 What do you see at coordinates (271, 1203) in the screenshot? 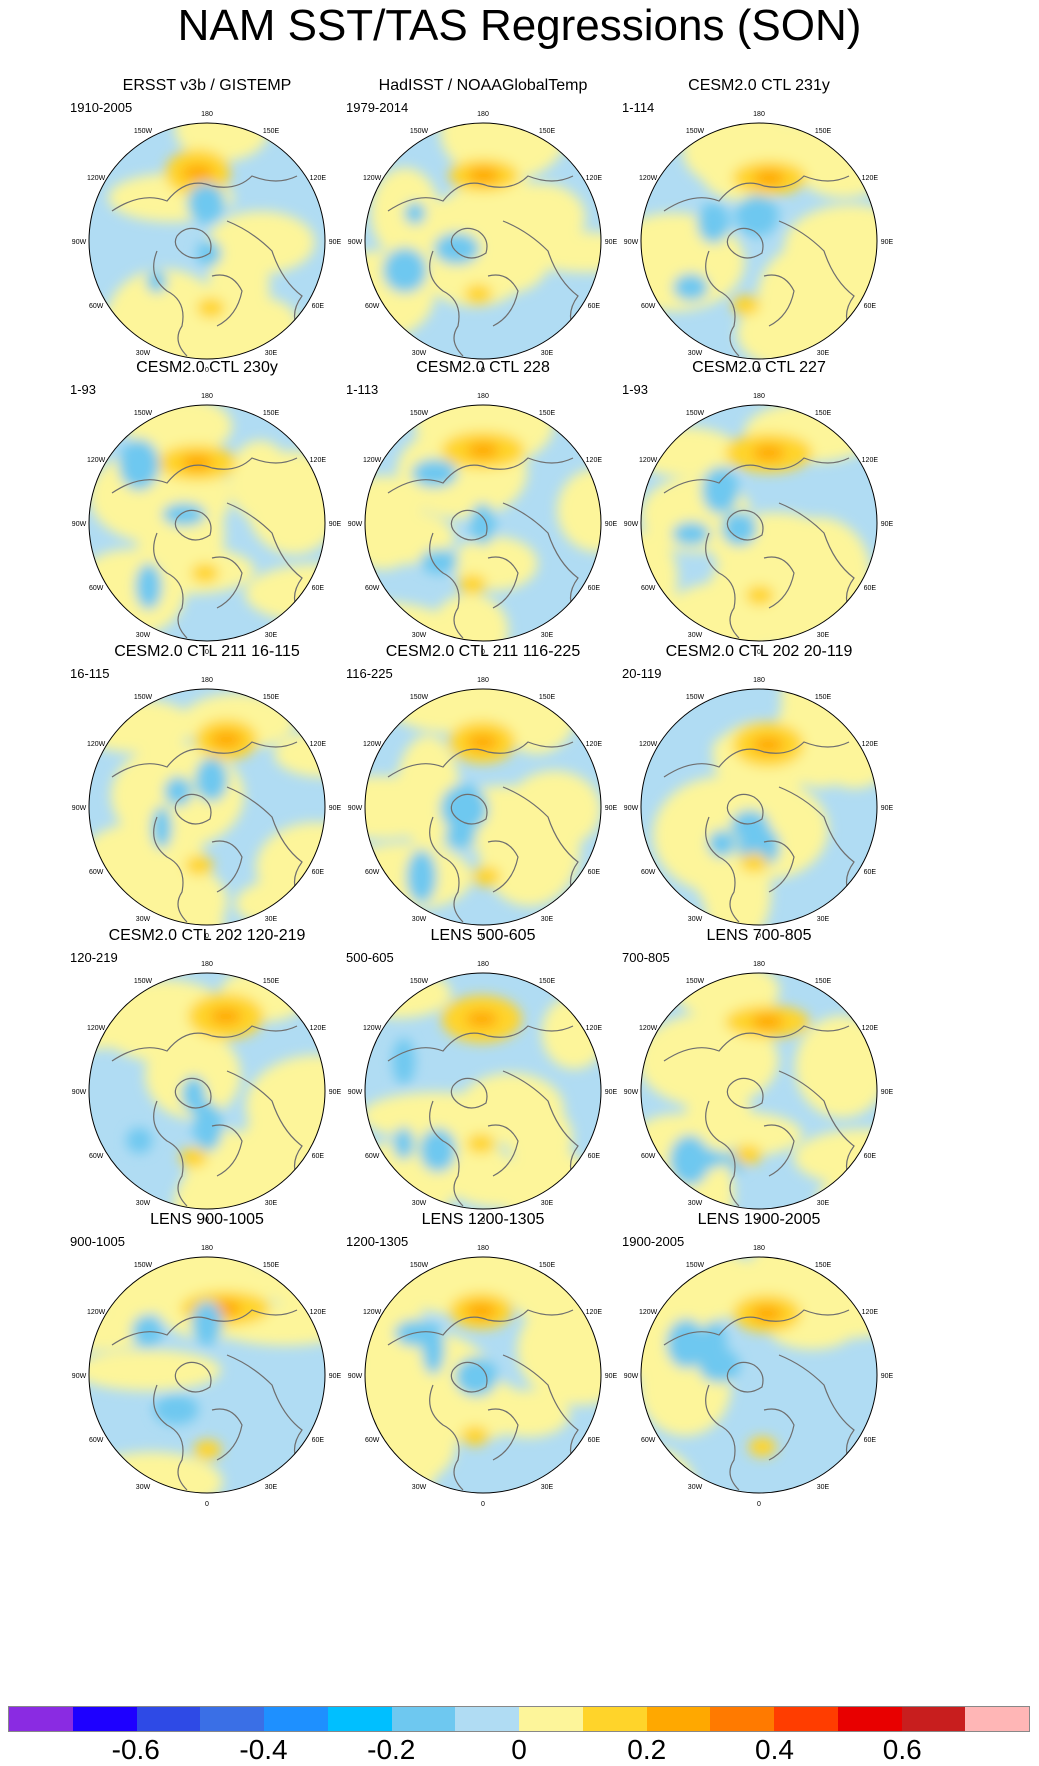
I see `longitude-label: 30E` at bounding box center [271, 1203].